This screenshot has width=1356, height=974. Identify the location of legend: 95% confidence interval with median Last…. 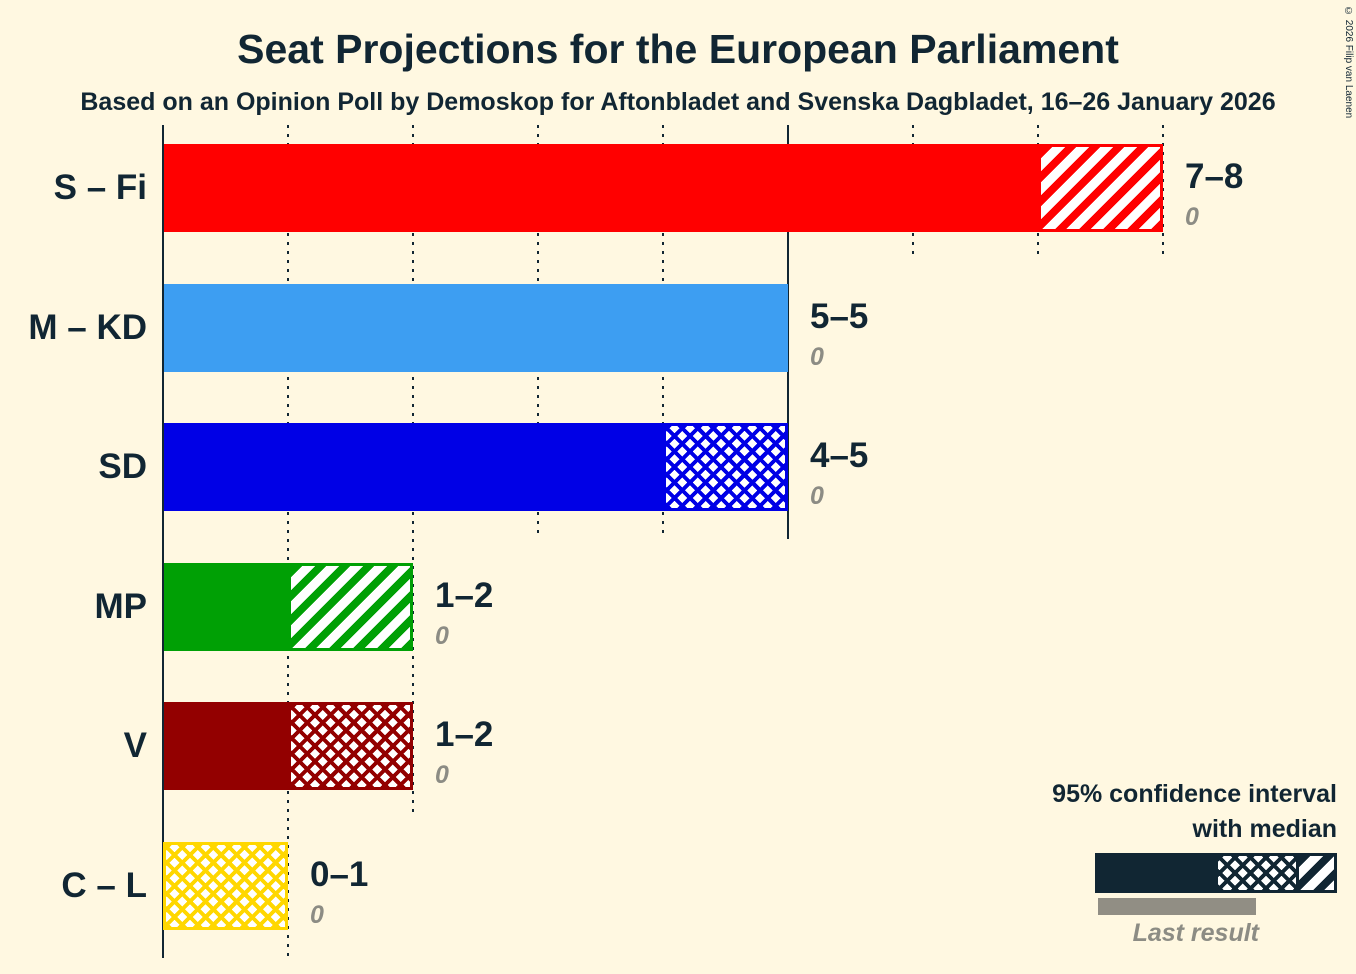
(1182, 869).